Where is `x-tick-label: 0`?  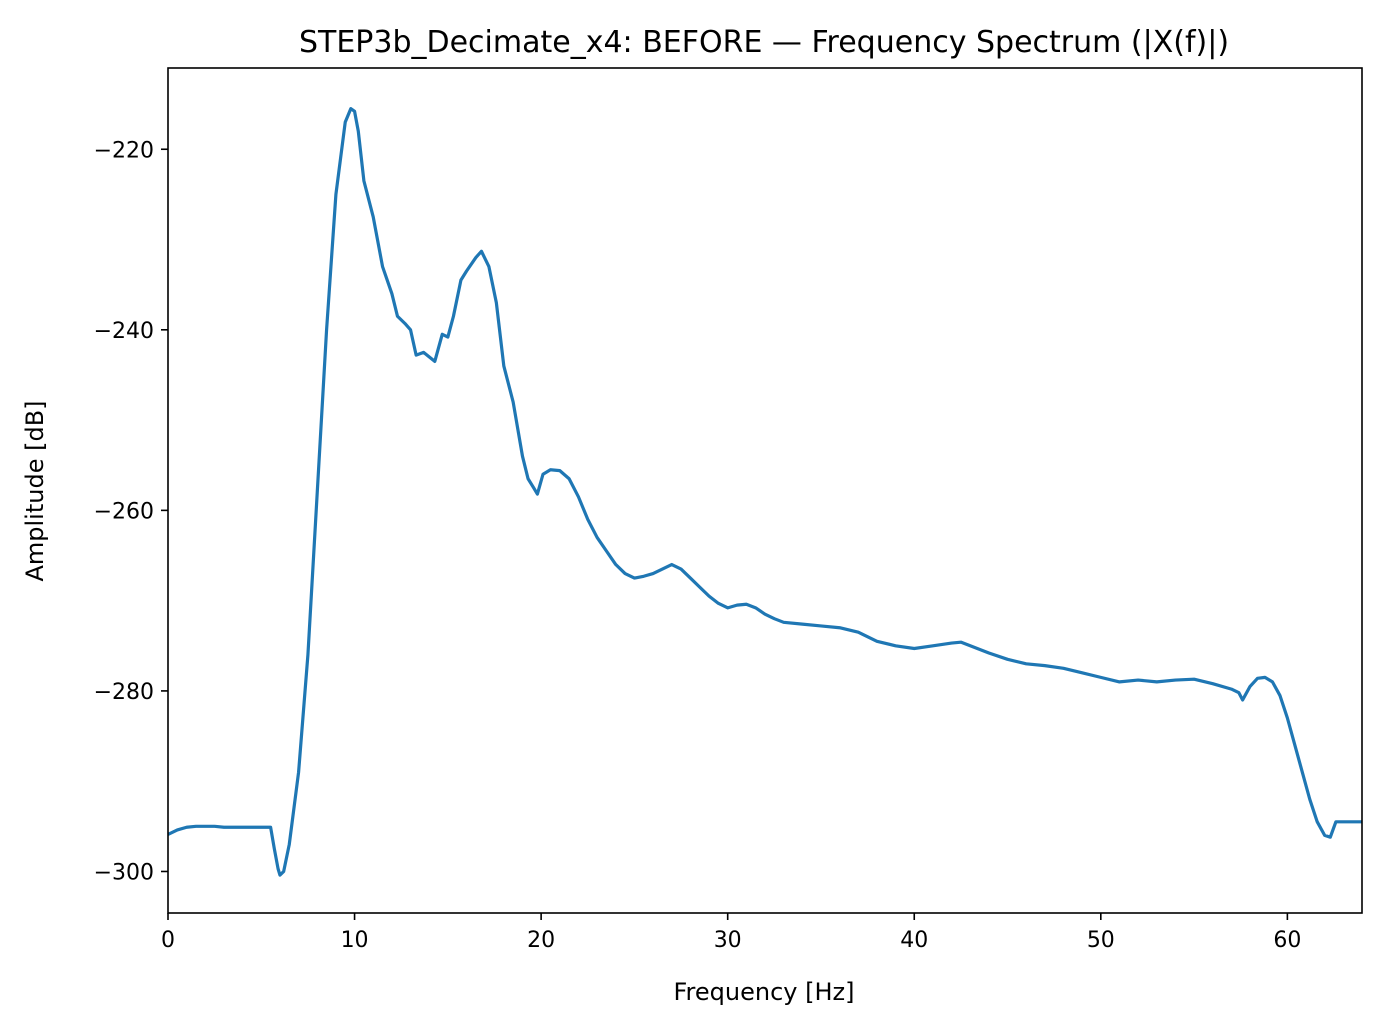 x-tick-label: 0 is located at coordinates (168, 940).